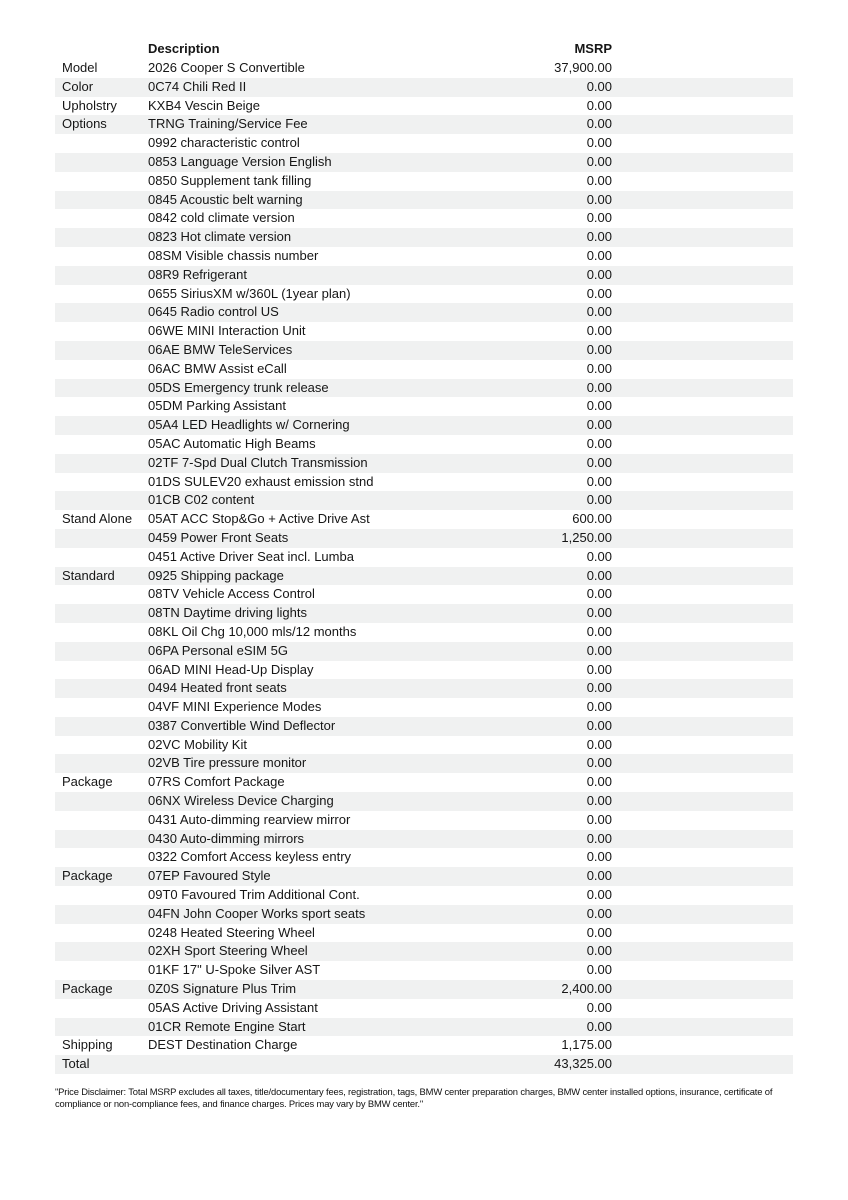 This screenshot has height=1200, width=848. What do you see at coordinates (238, 387) in the screenshot?
I see `row-description: 05DS Emergency trunk release` at bounding box center [238, 387].